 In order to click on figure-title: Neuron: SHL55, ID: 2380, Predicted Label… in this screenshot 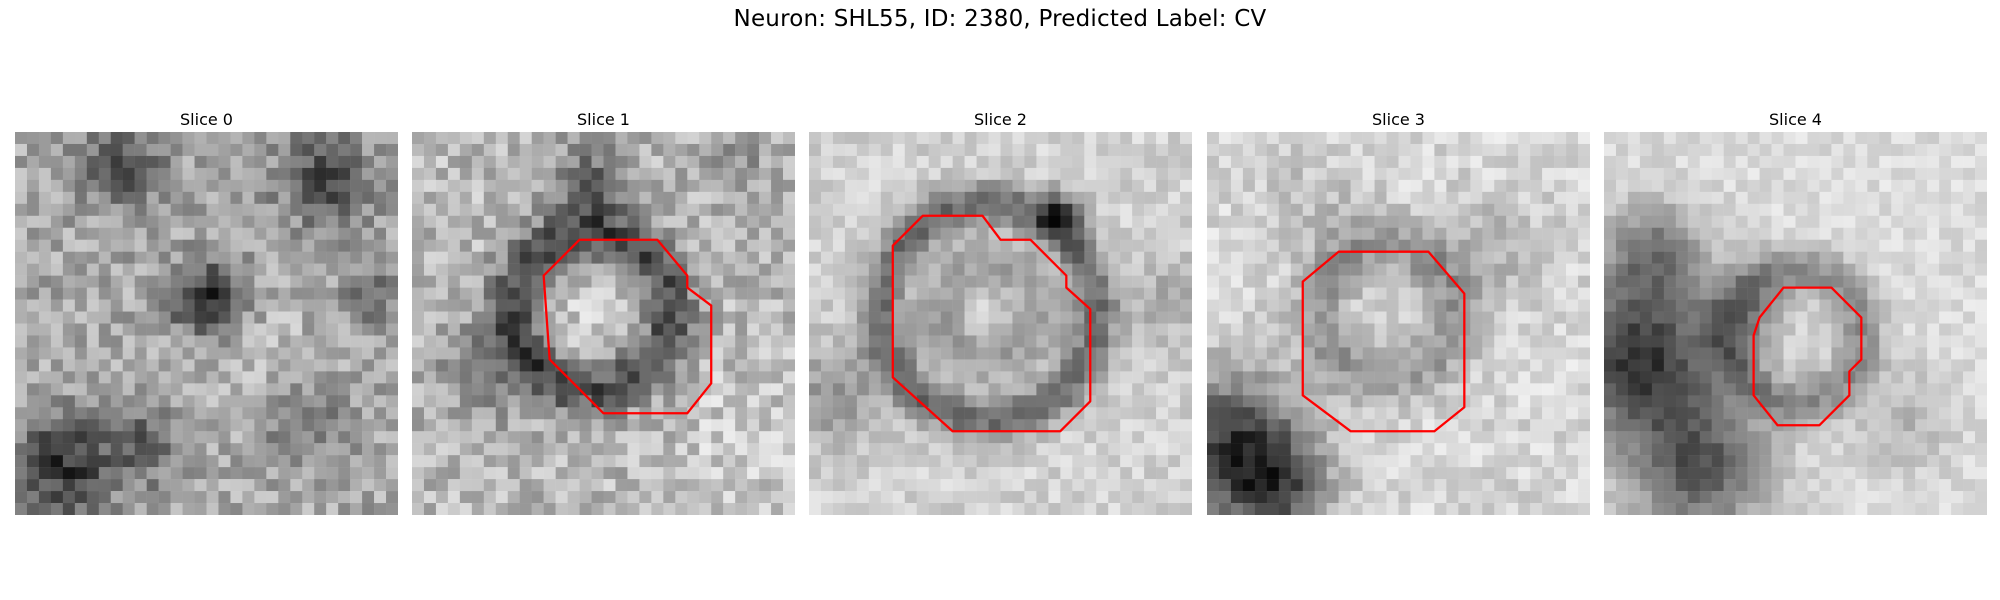, I will do `click(1000, 19)`.